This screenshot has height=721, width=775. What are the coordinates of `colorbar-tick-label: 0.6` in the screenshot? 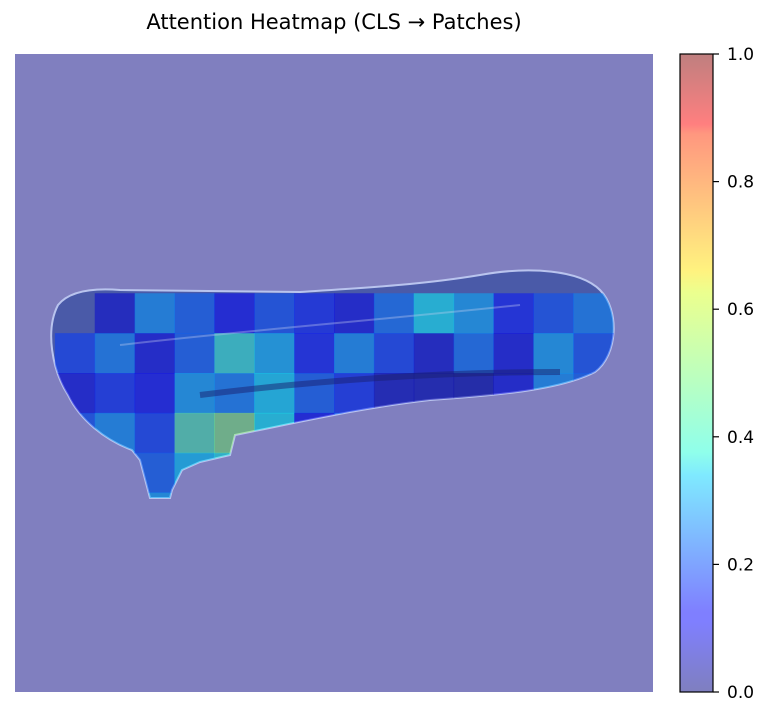 It's located at (740, 310).